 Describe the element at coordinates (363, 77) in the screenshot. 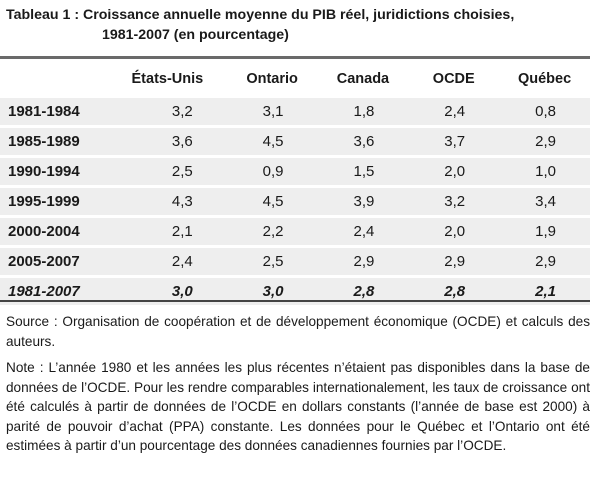

I see `column-header-canada: Canada` at that location.